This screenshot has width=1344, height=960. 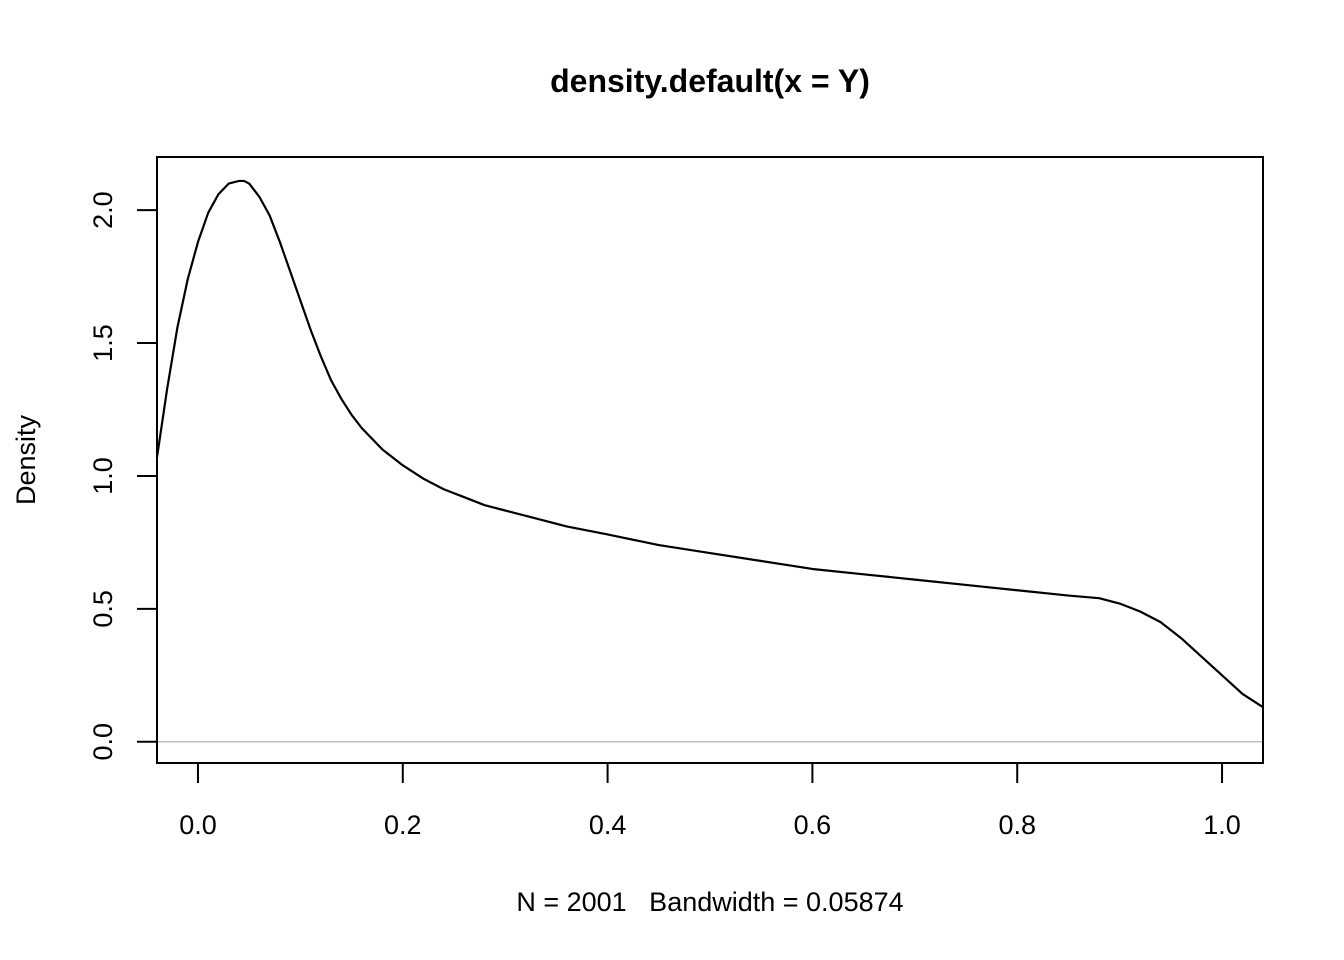 What do you see at coordinates (813, 825) in the screenshot?
I see `x-tick-label: 0.6` at bounding box center [813, 825].